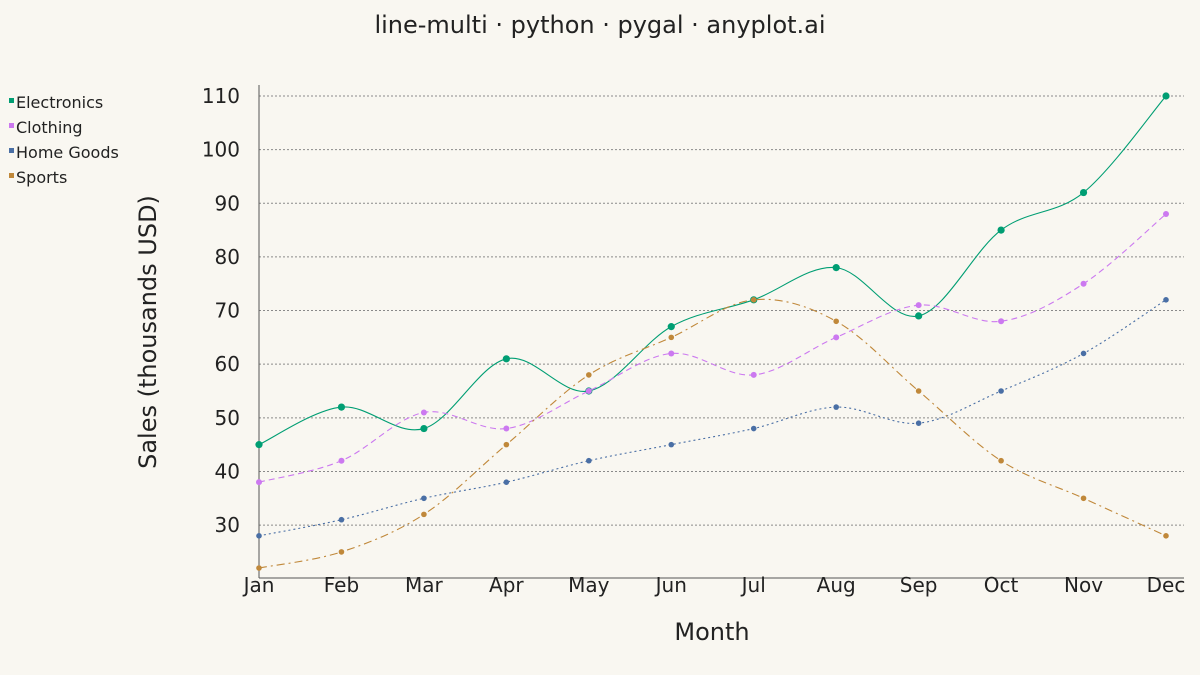  What do you see at coordinates (49, 127) in the screenshot?
I see `legend-label-clothing: Clothing` at bounding box center [49, 127].